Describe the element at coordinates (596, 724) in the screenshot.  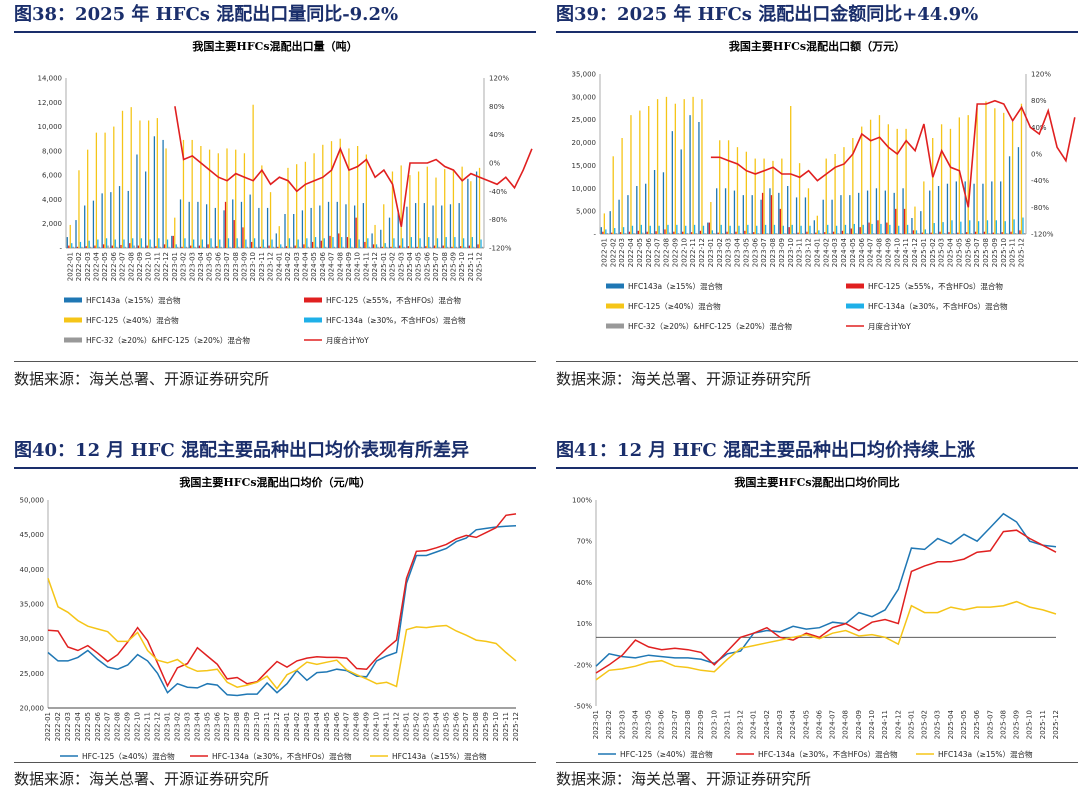
I see `x-tick-label: 2023-01` at that location.